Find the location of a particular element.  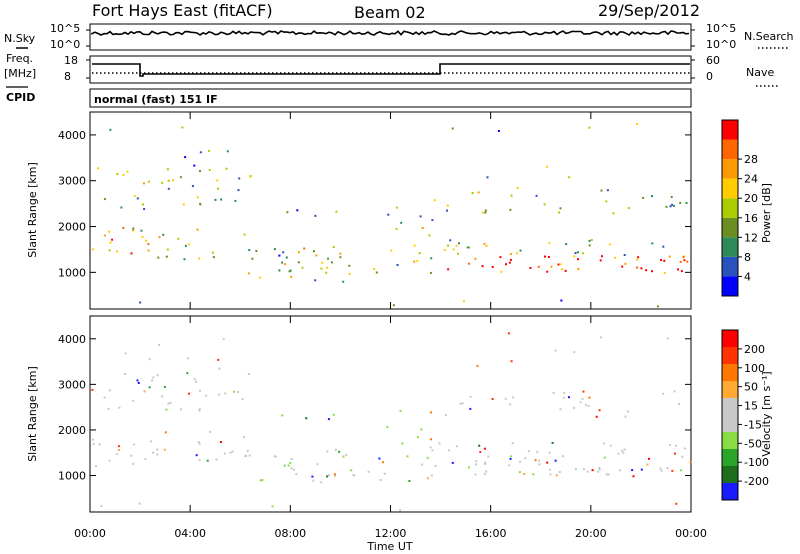

nsky-strip: N.Sky 10^5 10^0 10^5 10^0 N.Search is located at coordinates (399, 36).